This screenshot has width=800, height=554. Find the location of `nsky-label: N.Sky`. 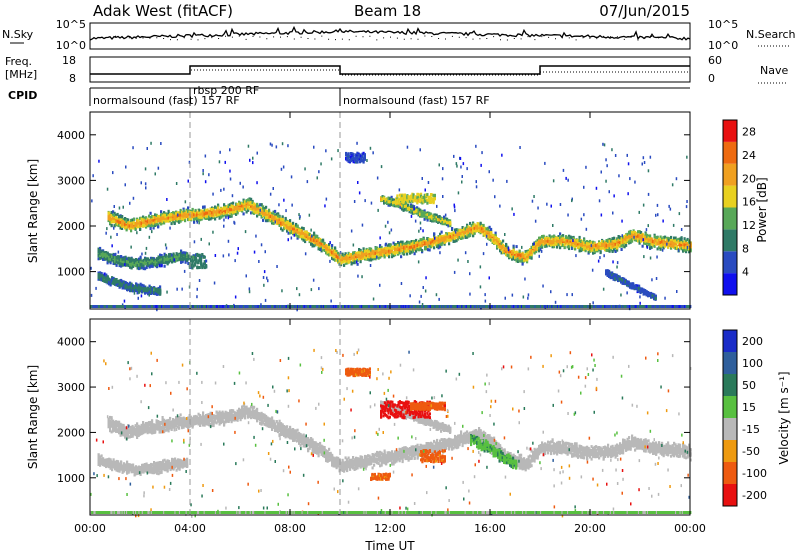

nsky-label: N.Sky is located at coordinates (18, 34).